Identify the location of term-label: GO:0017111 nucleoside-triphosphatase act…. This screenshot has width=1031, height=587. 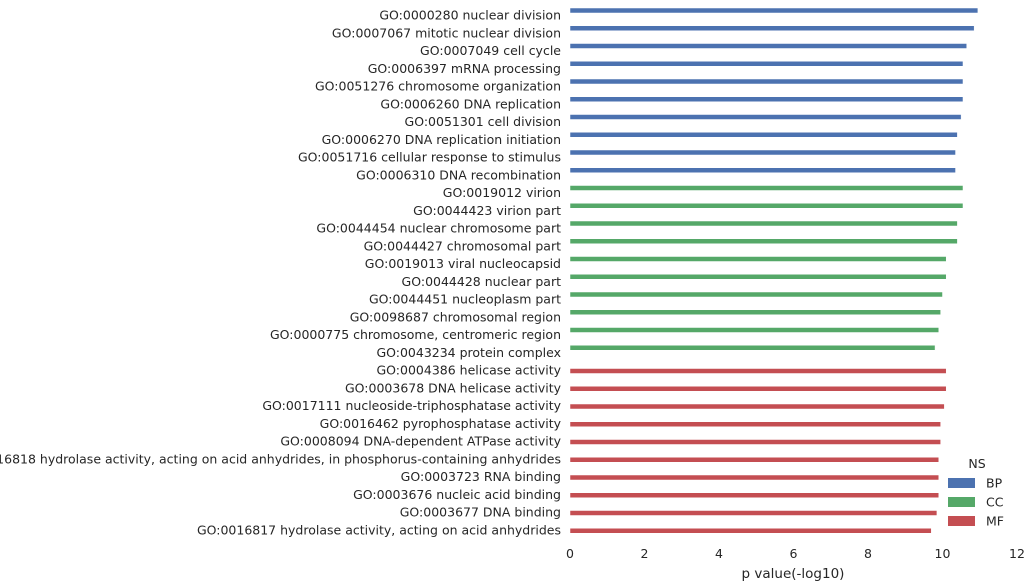
(411, 405).